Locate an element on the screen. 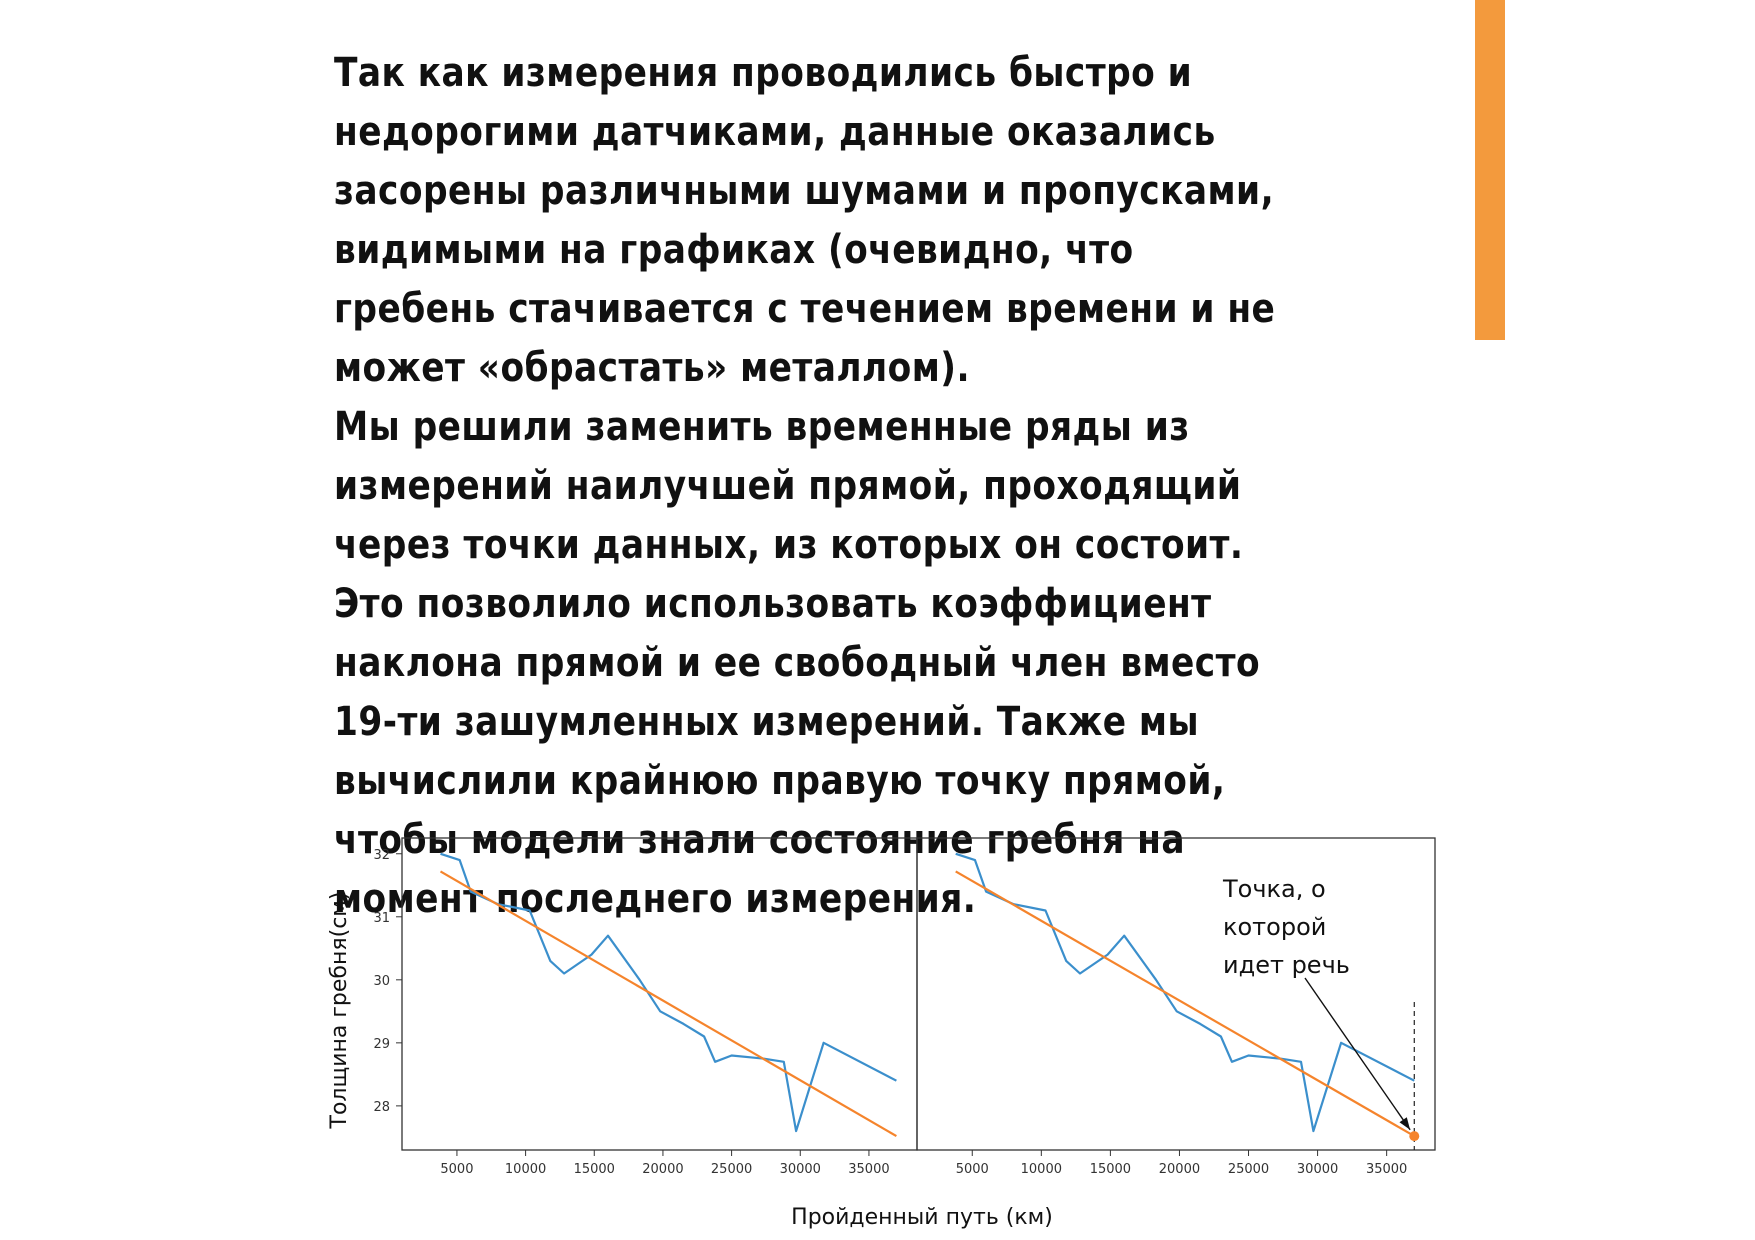  accent-bar is located at coordinates (1490, 170).